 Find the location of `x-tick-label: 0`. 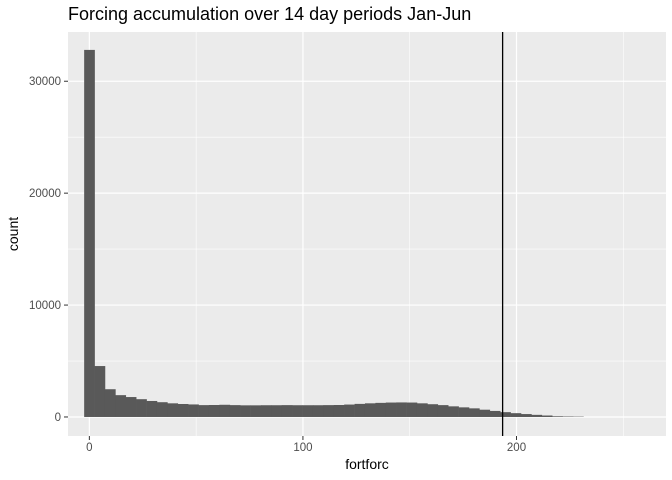

x-tick-label: 0 is located at coordinates (89, 448).